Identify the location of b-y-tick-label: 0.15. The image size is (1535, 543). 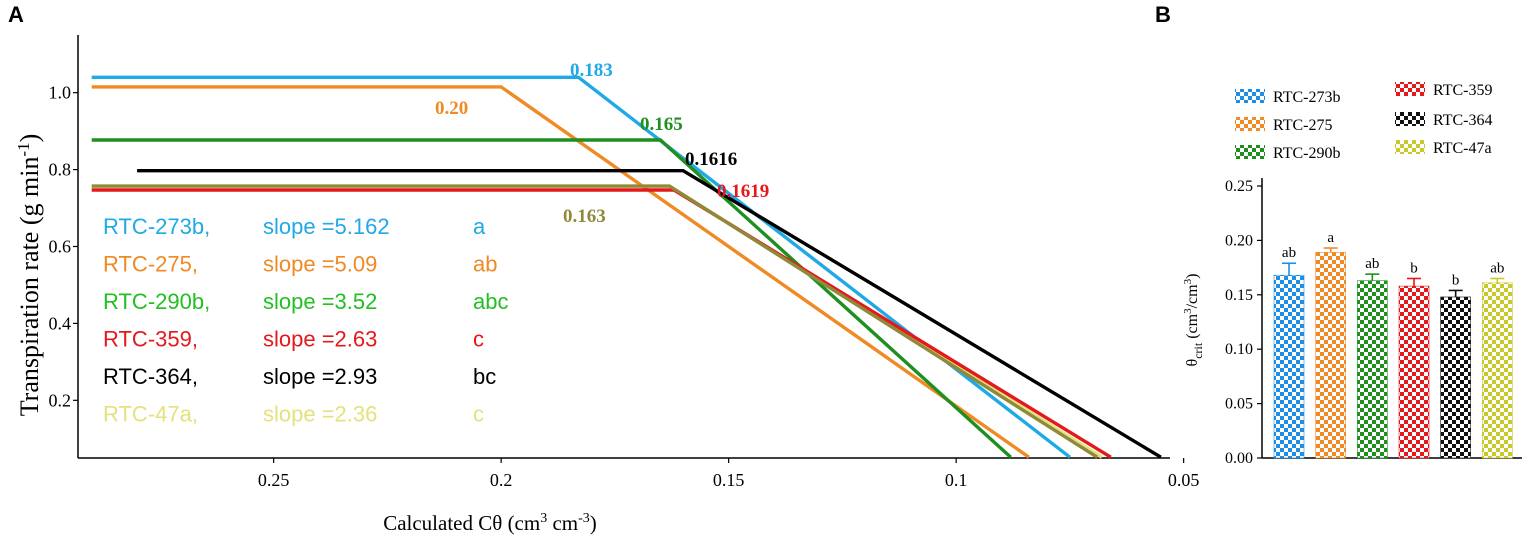
(1239, 295).